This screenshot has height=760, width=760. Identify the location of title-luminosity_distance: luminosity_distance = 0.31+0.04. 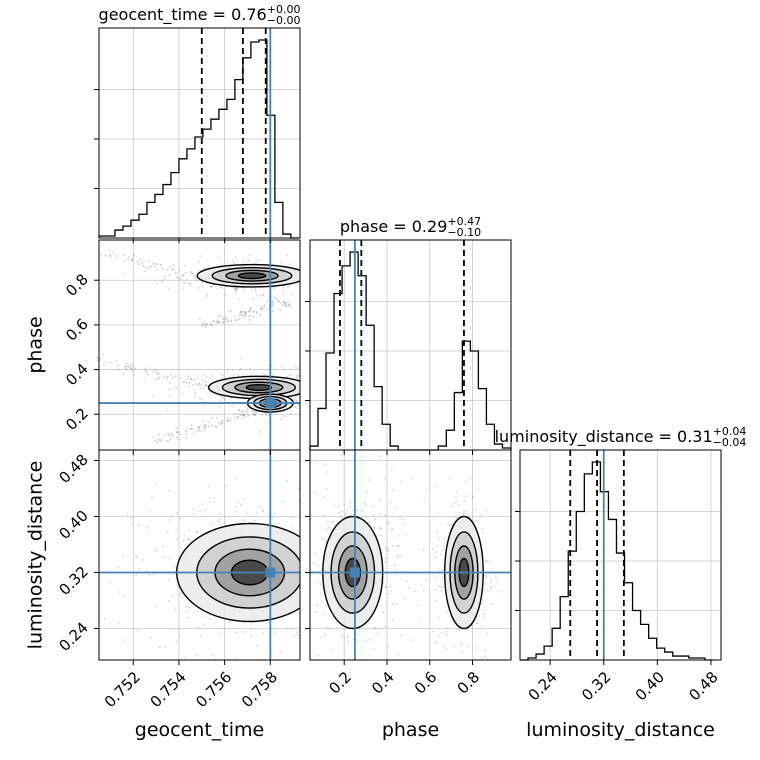
(621, 436).